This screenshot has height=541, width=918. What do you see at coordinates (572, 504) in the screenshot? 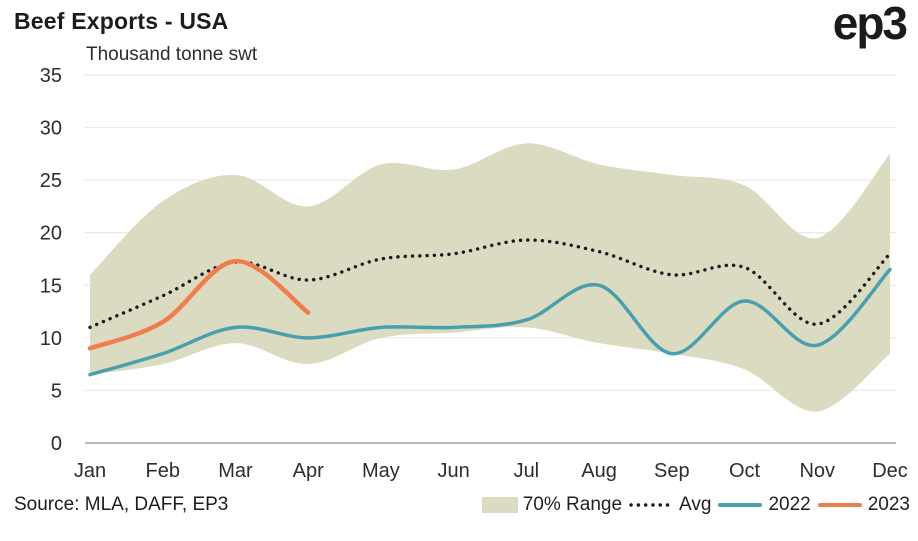
I see `legend-label-range: 70% Range` at bounding box center [572, 504].